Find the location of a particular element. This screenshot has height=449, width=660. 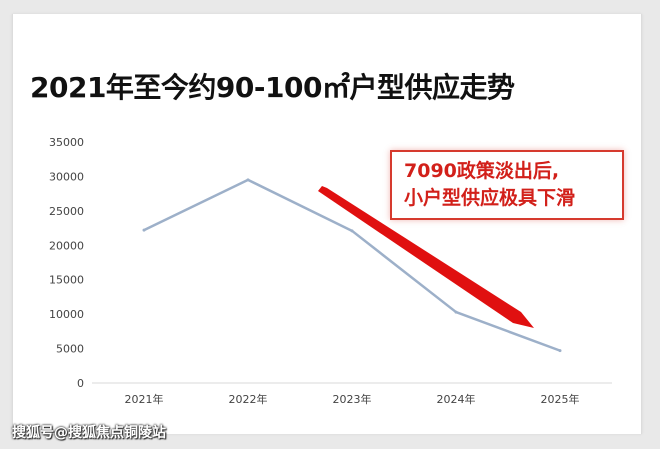

downtrend-arrow is located at coordinates (426, 257).